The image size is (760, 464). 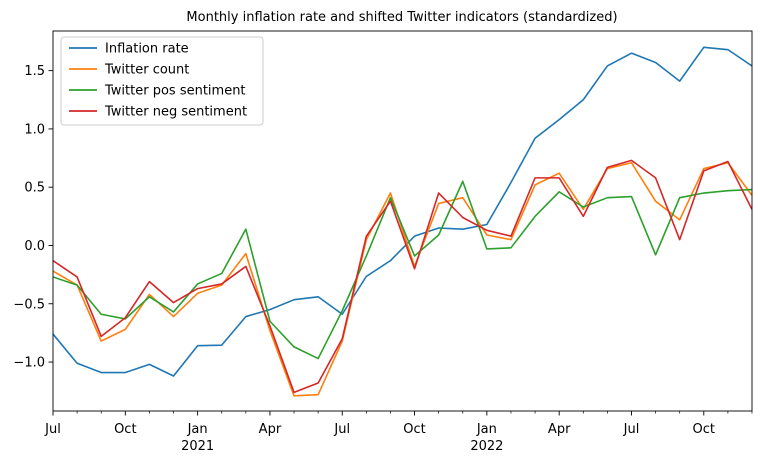 What do you see at coordinates (162, 81) in the screenshot?
I see `legend-box` at bounding box center [162, 81].